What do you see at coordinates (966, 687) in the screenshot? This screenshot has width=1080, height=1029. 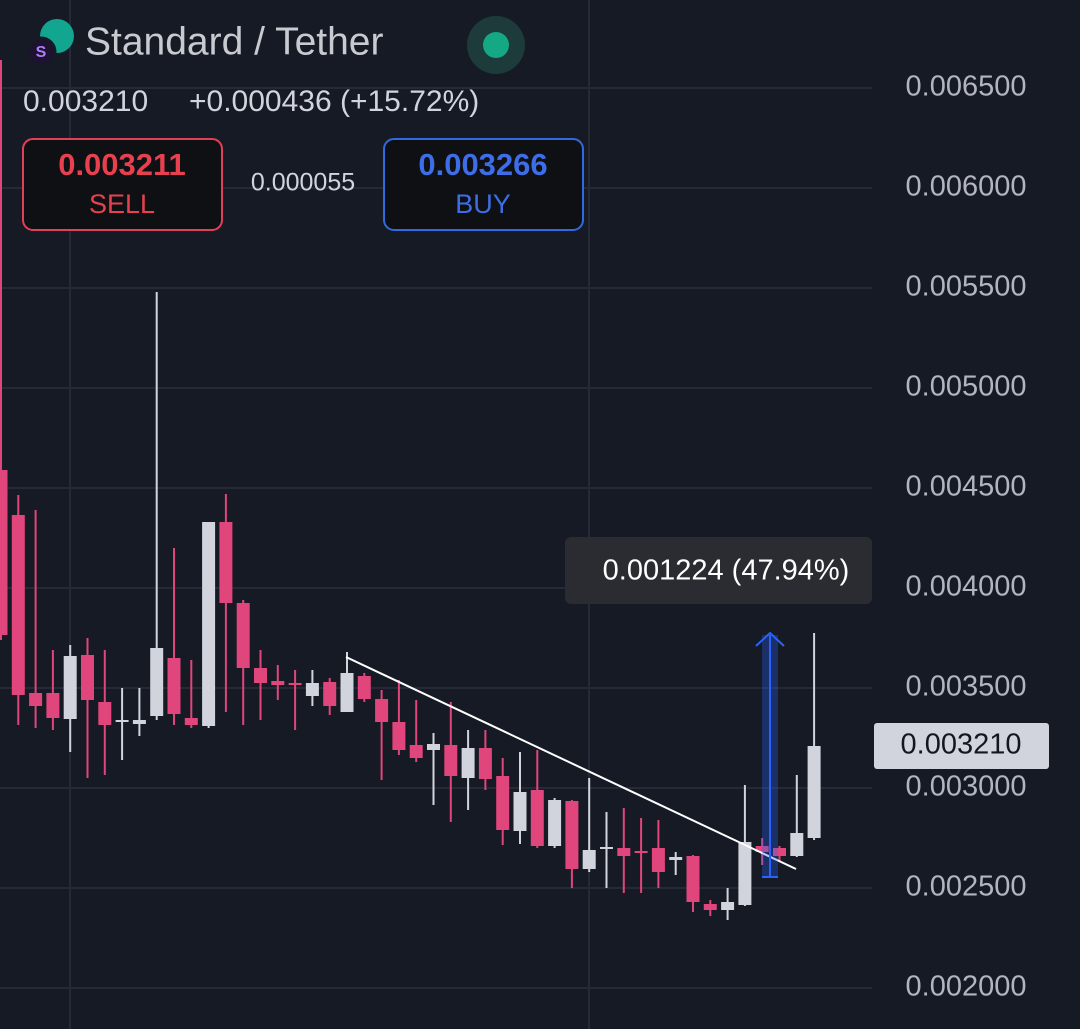 I see `y-tick-label: 0.003500` at bounding box center [966, 687].